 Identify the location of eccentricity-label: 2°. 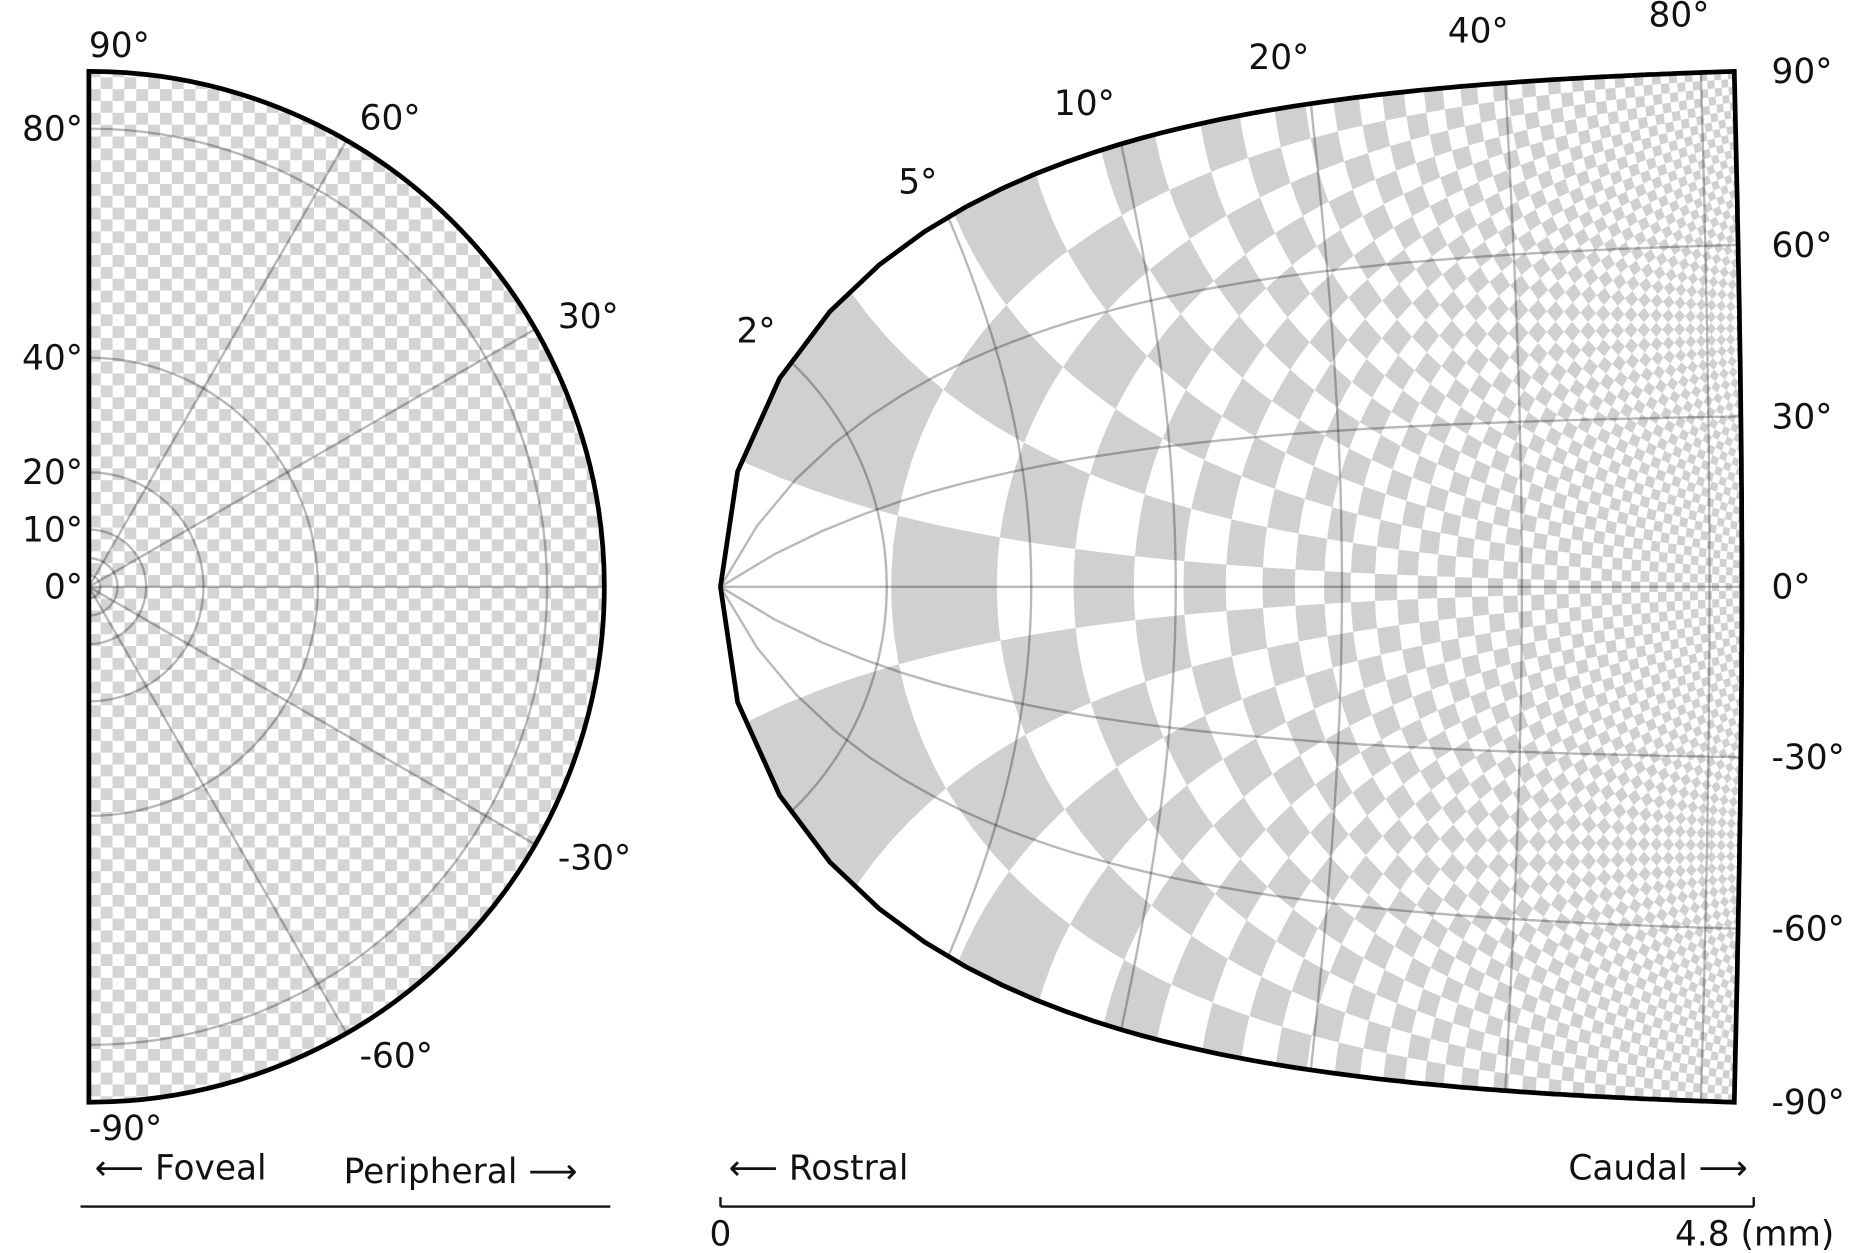
(756, 332).